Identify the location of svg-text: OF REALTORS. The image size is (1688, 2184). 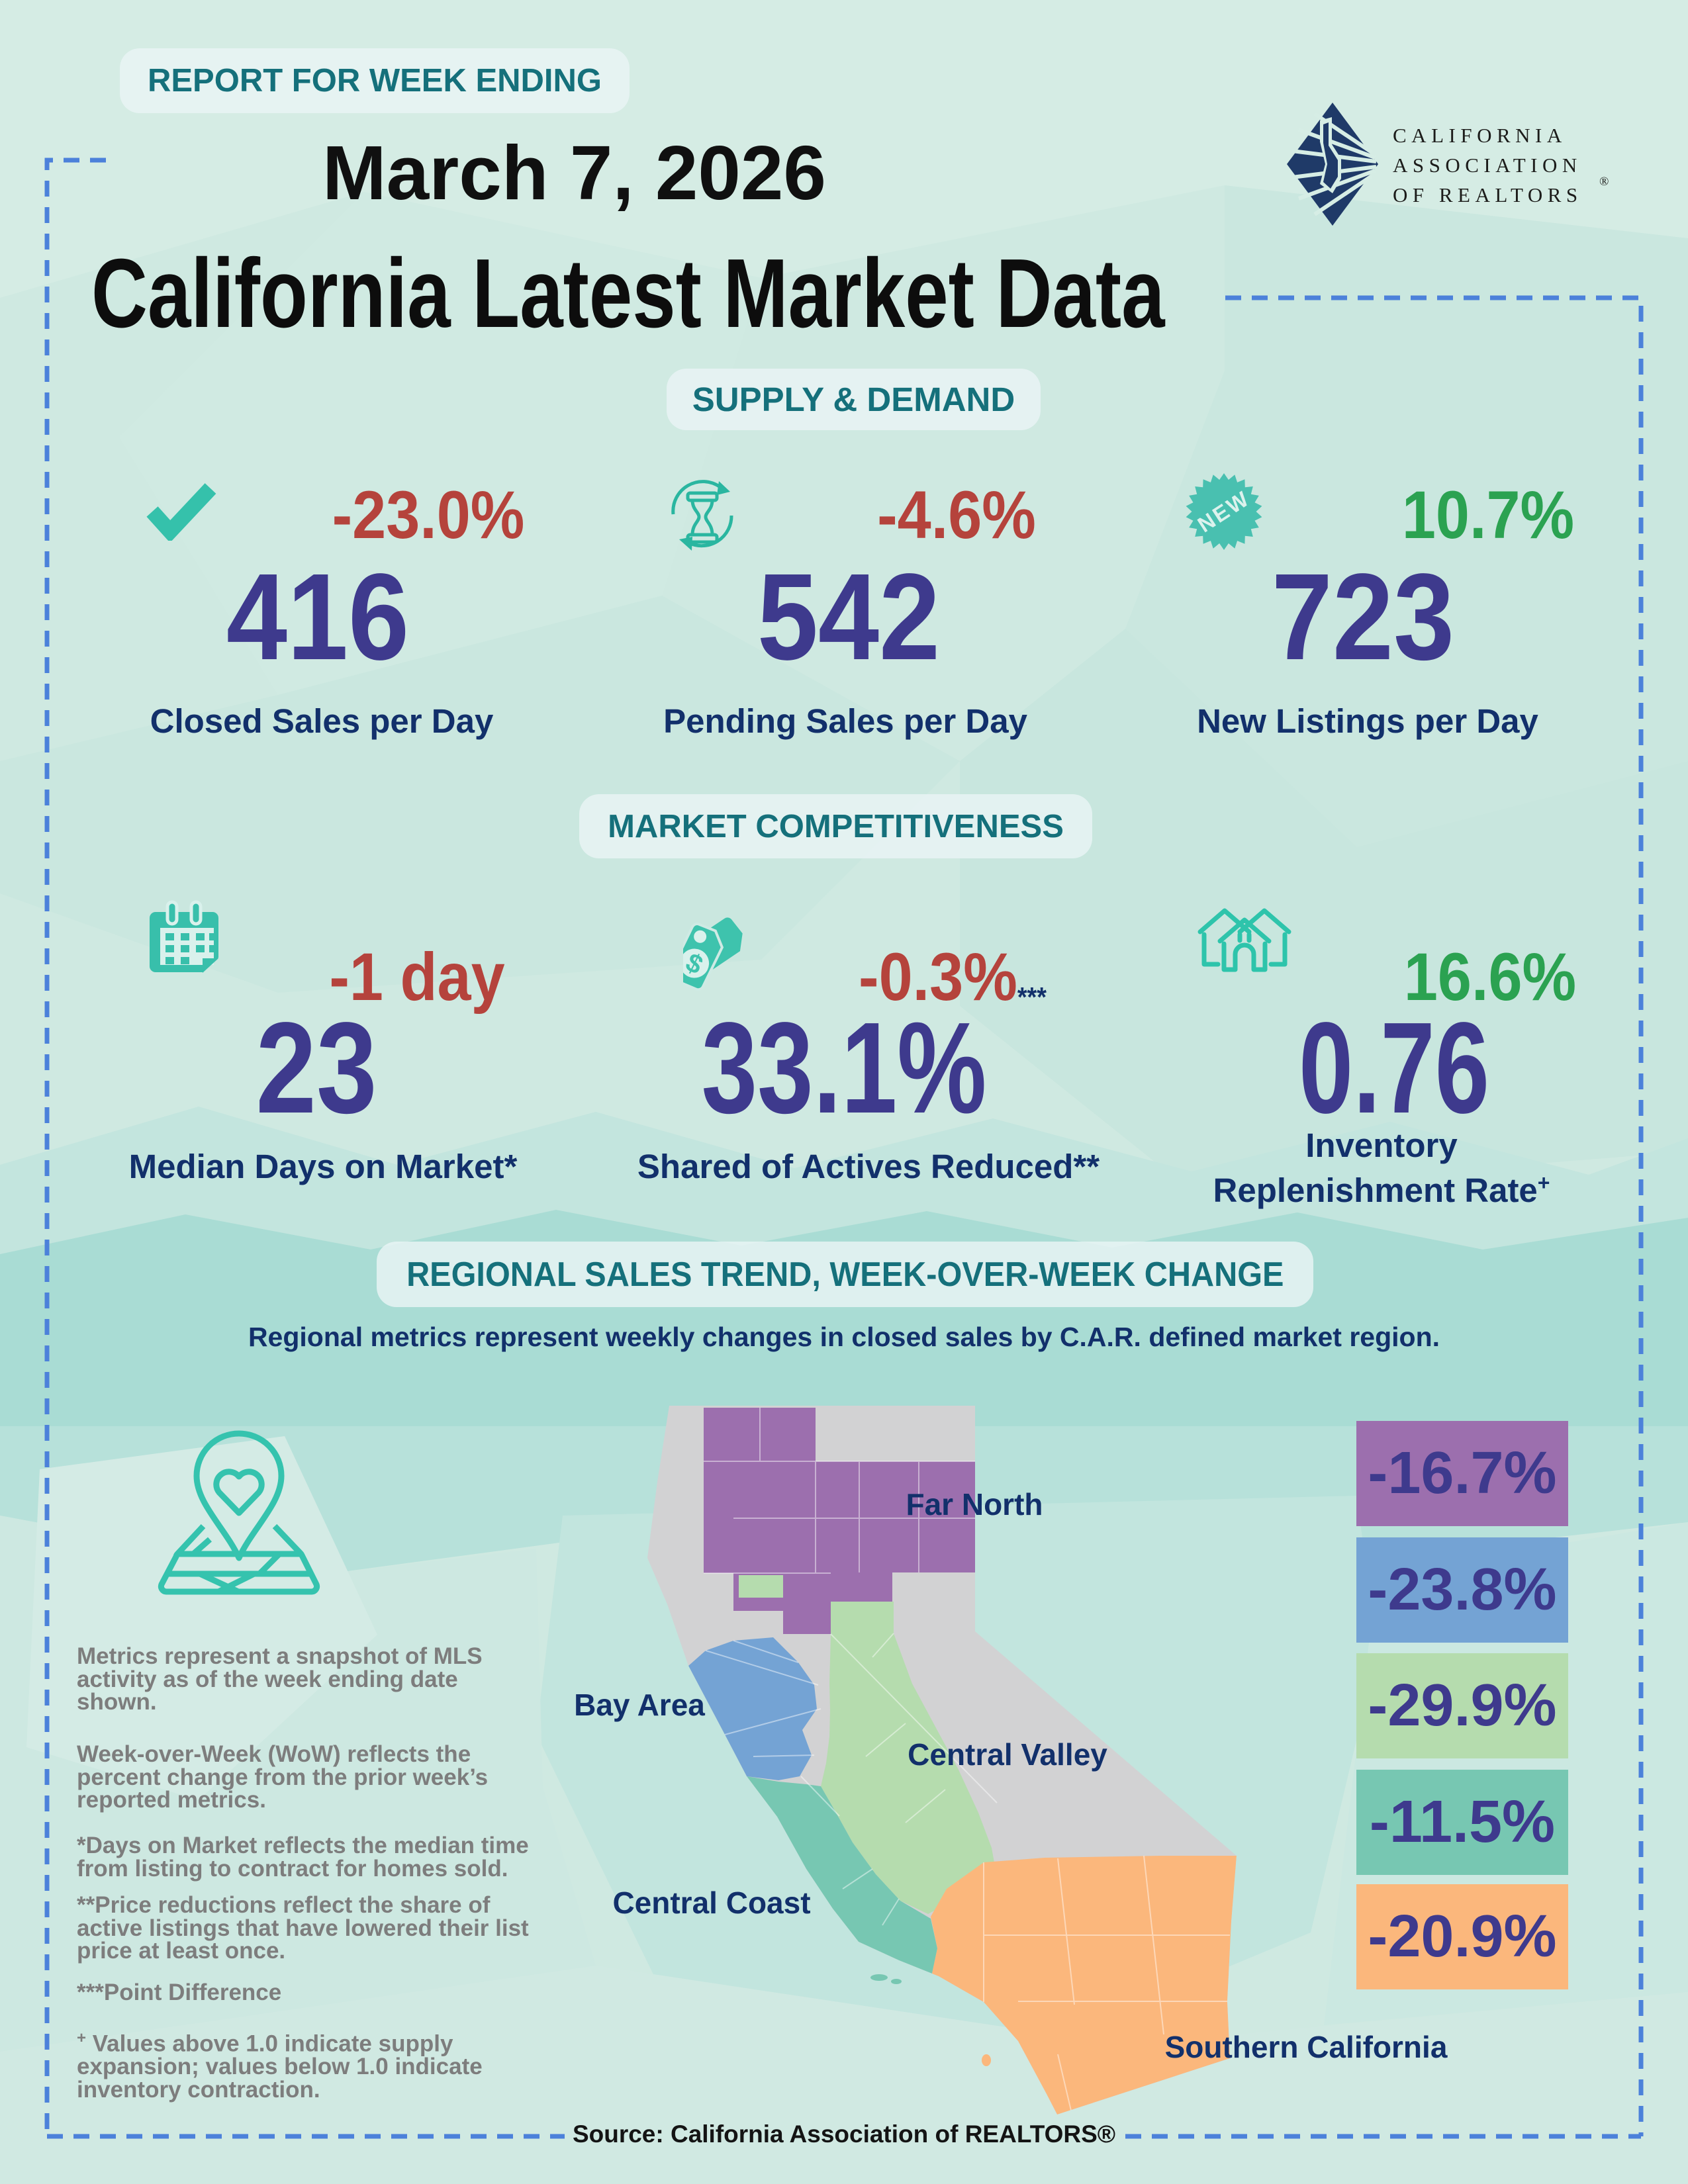
(1488, 194).